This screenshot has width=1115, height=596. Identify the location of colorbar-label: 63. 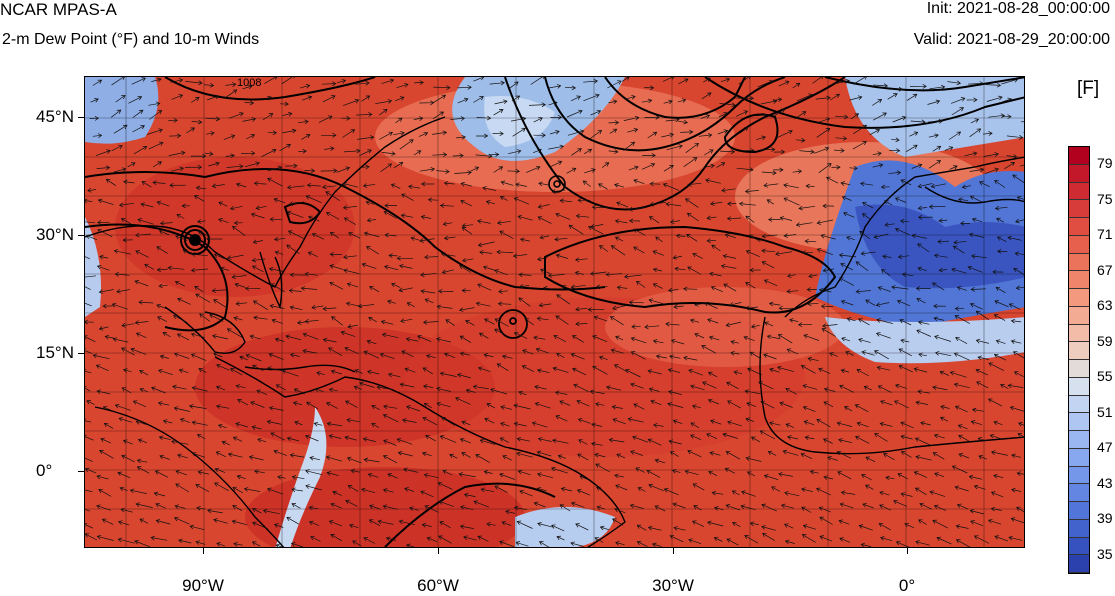
(1105, 305).